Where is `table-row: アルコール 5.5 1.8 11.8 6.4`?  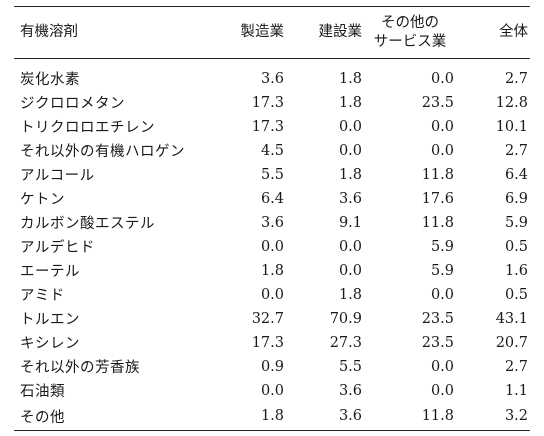 table-row: アルコール 5.5 1.8 11.8 6.4 is located at coordinates (272, 175).